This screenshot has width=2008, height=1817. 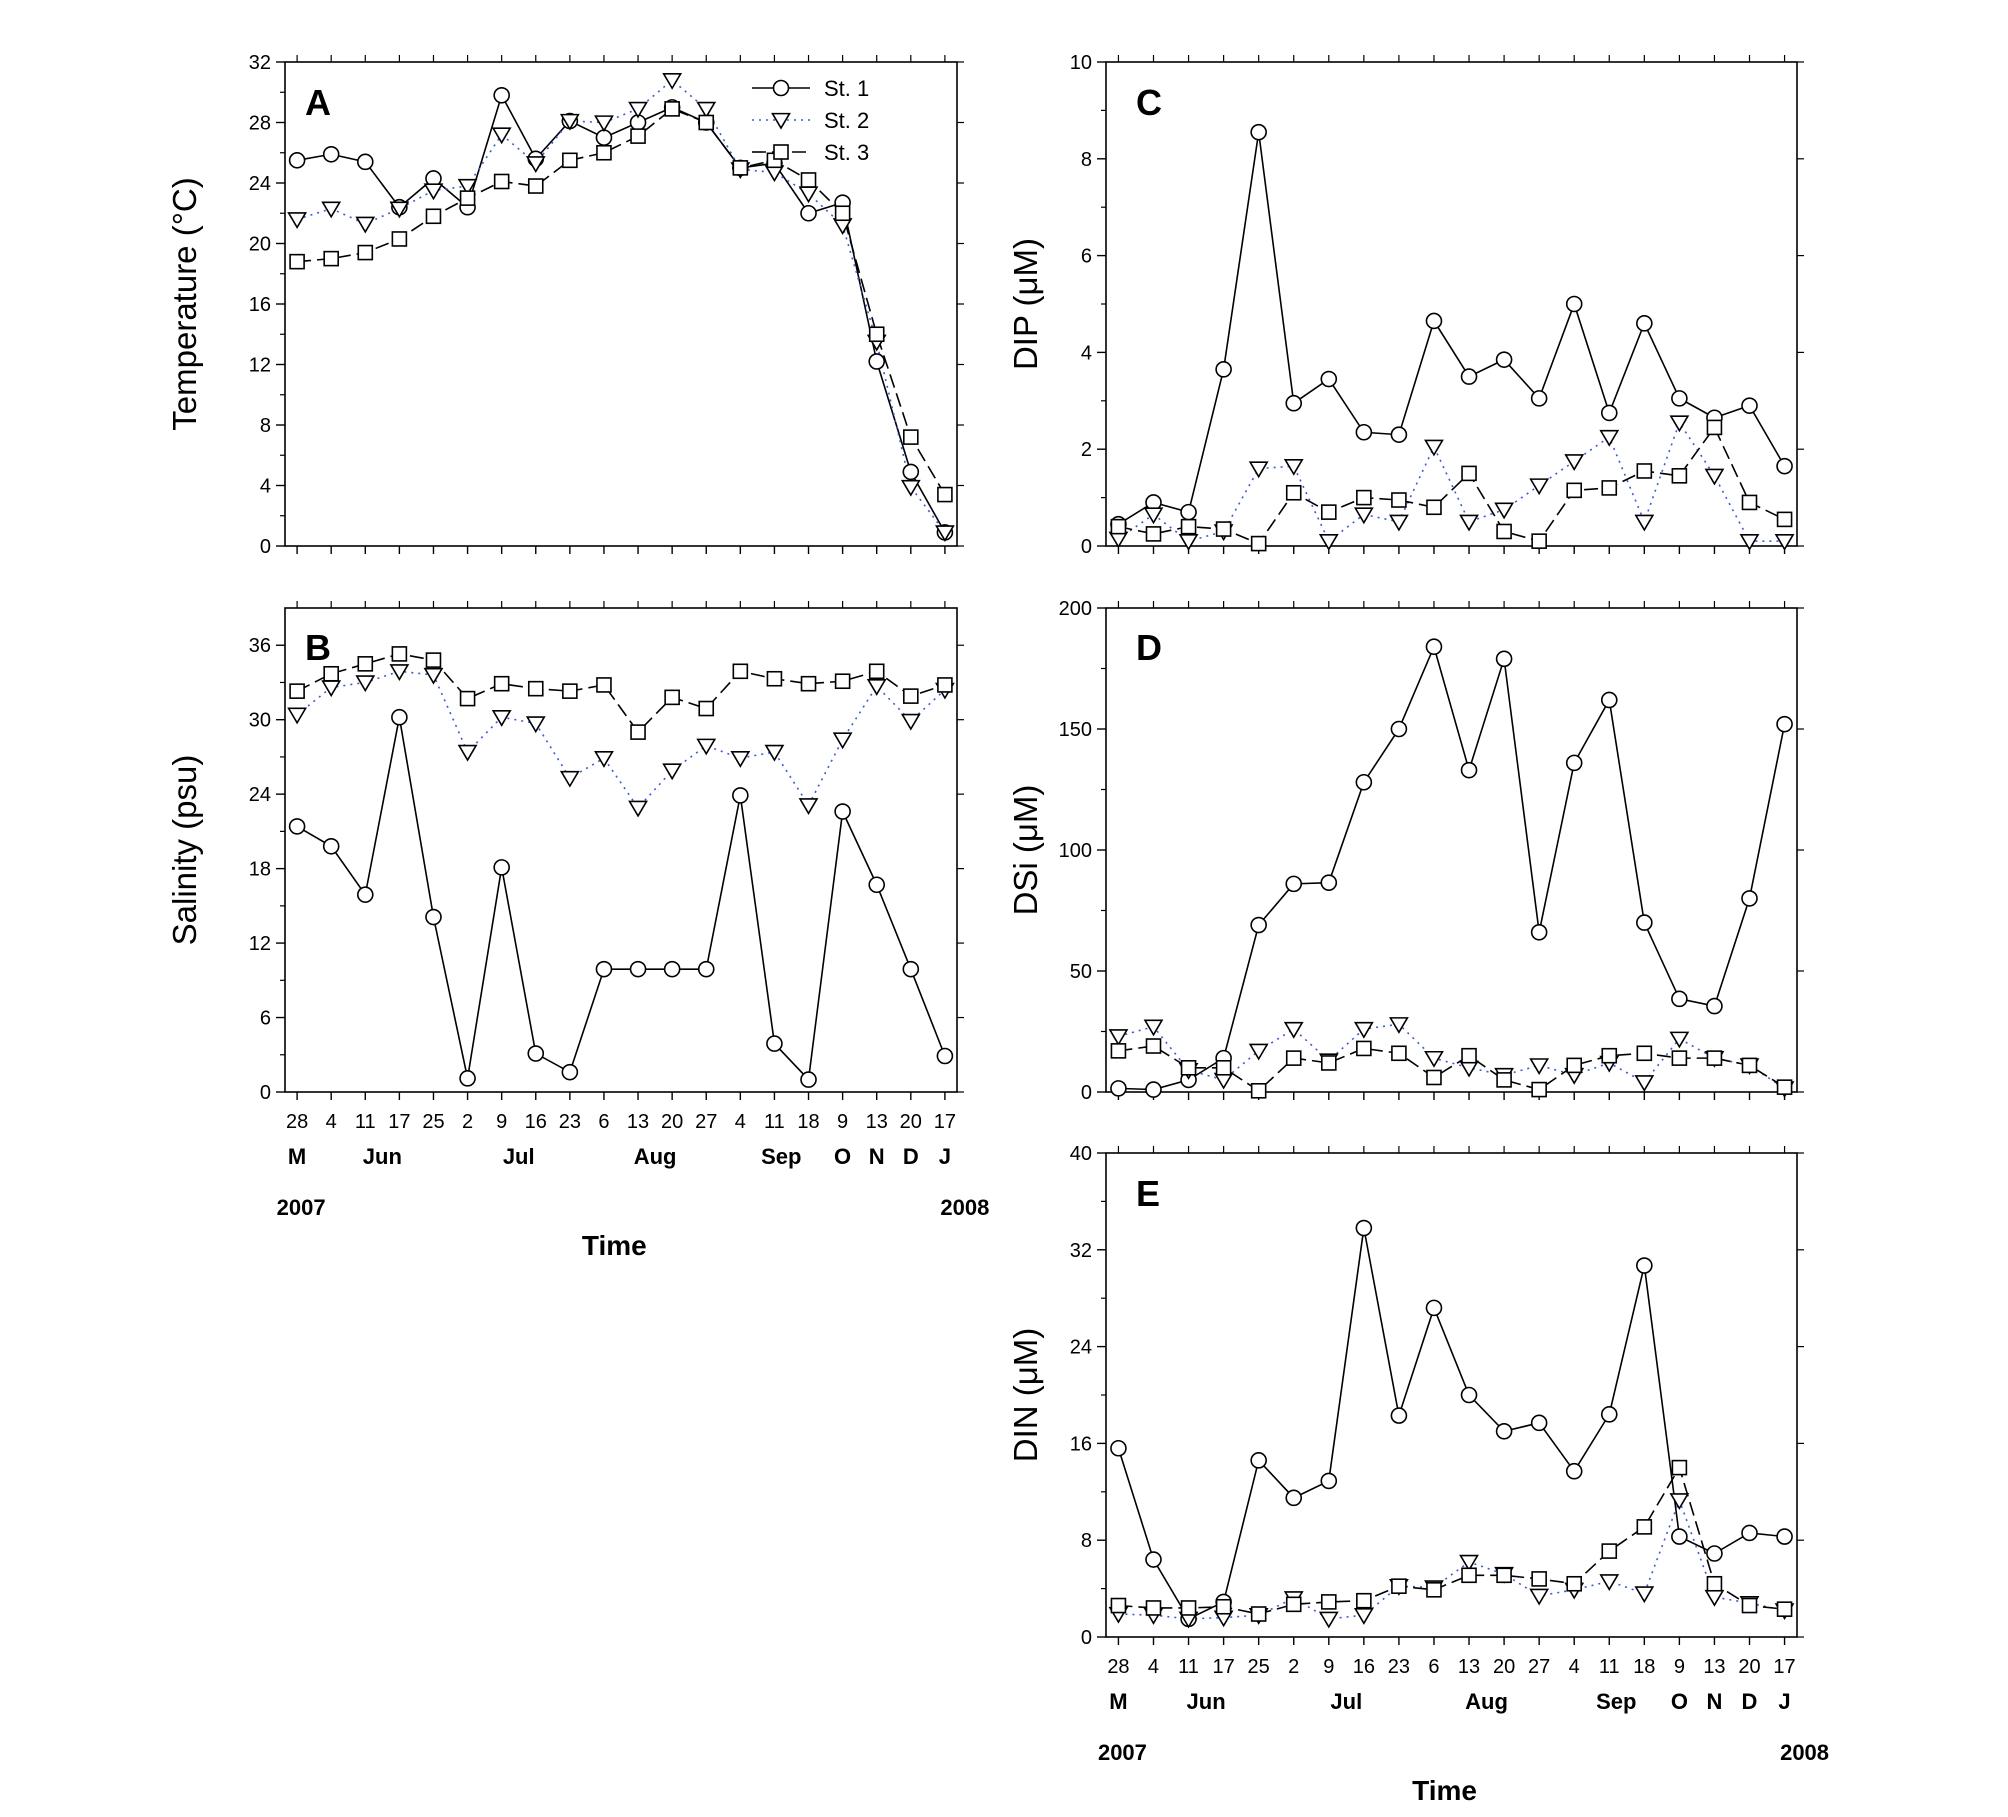 I want to click on year-label-end: 2008, so click(x=1804, y=1752).